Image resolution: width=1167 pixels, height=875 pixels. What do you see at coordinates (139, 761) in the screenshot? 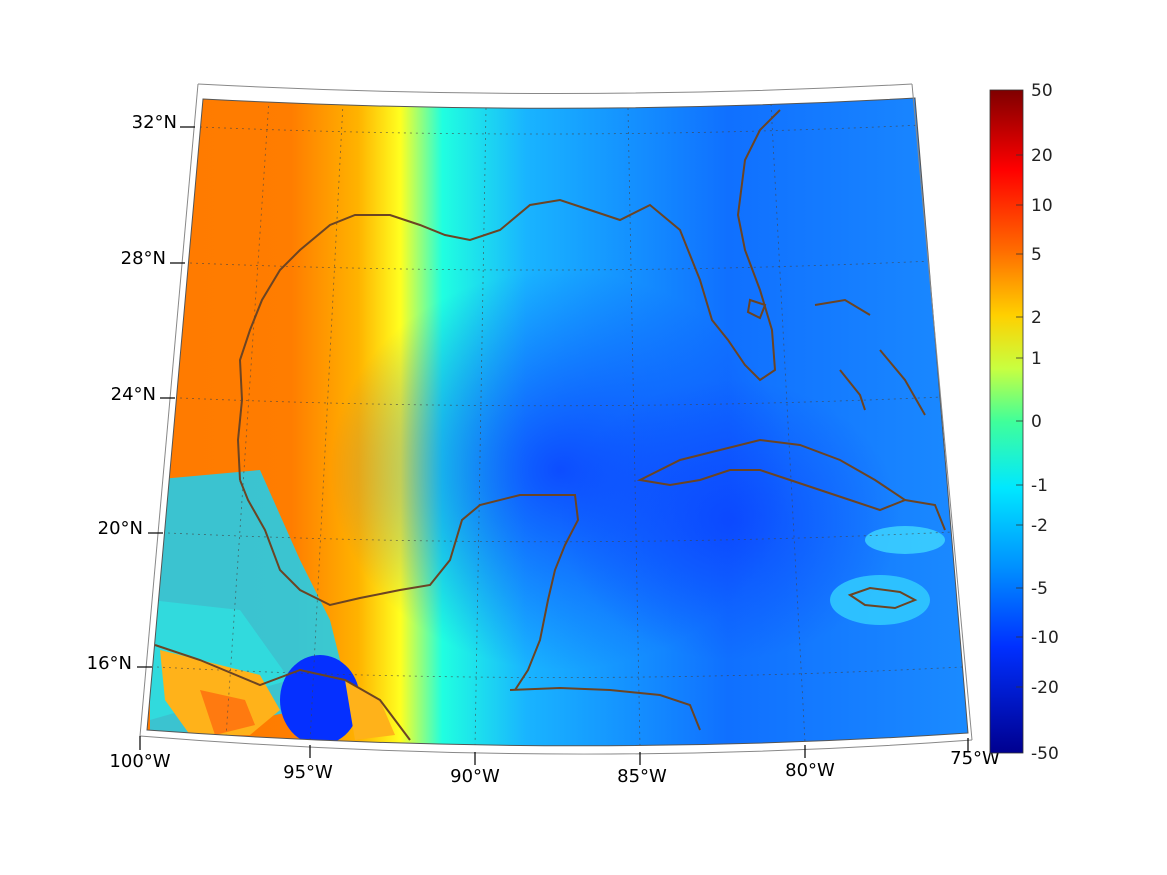
I see `lon-label: 100°W` at bounding box center [139, 761].